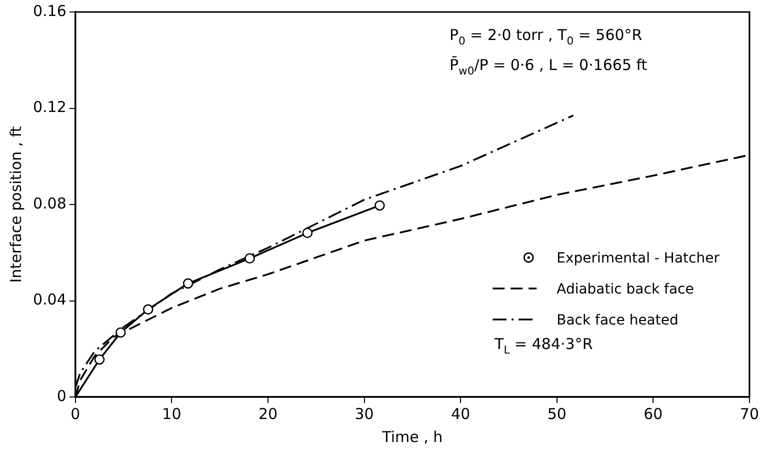 This screenshot has width=762, height=453. I want to click on y-axis-title: Interface position , ft, so click(15, 204).